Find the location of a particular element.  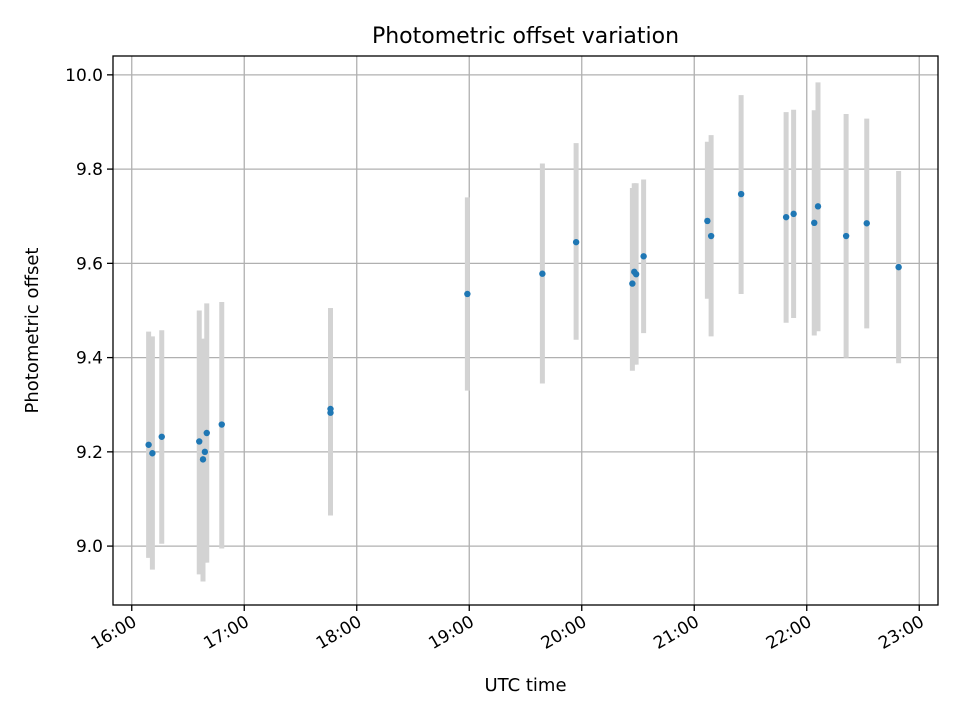

x-tick-layer: 16:00 17:00 18:00 19:00 20:00 21:00 22:00 23:00 is located at coordinates (508, 629).